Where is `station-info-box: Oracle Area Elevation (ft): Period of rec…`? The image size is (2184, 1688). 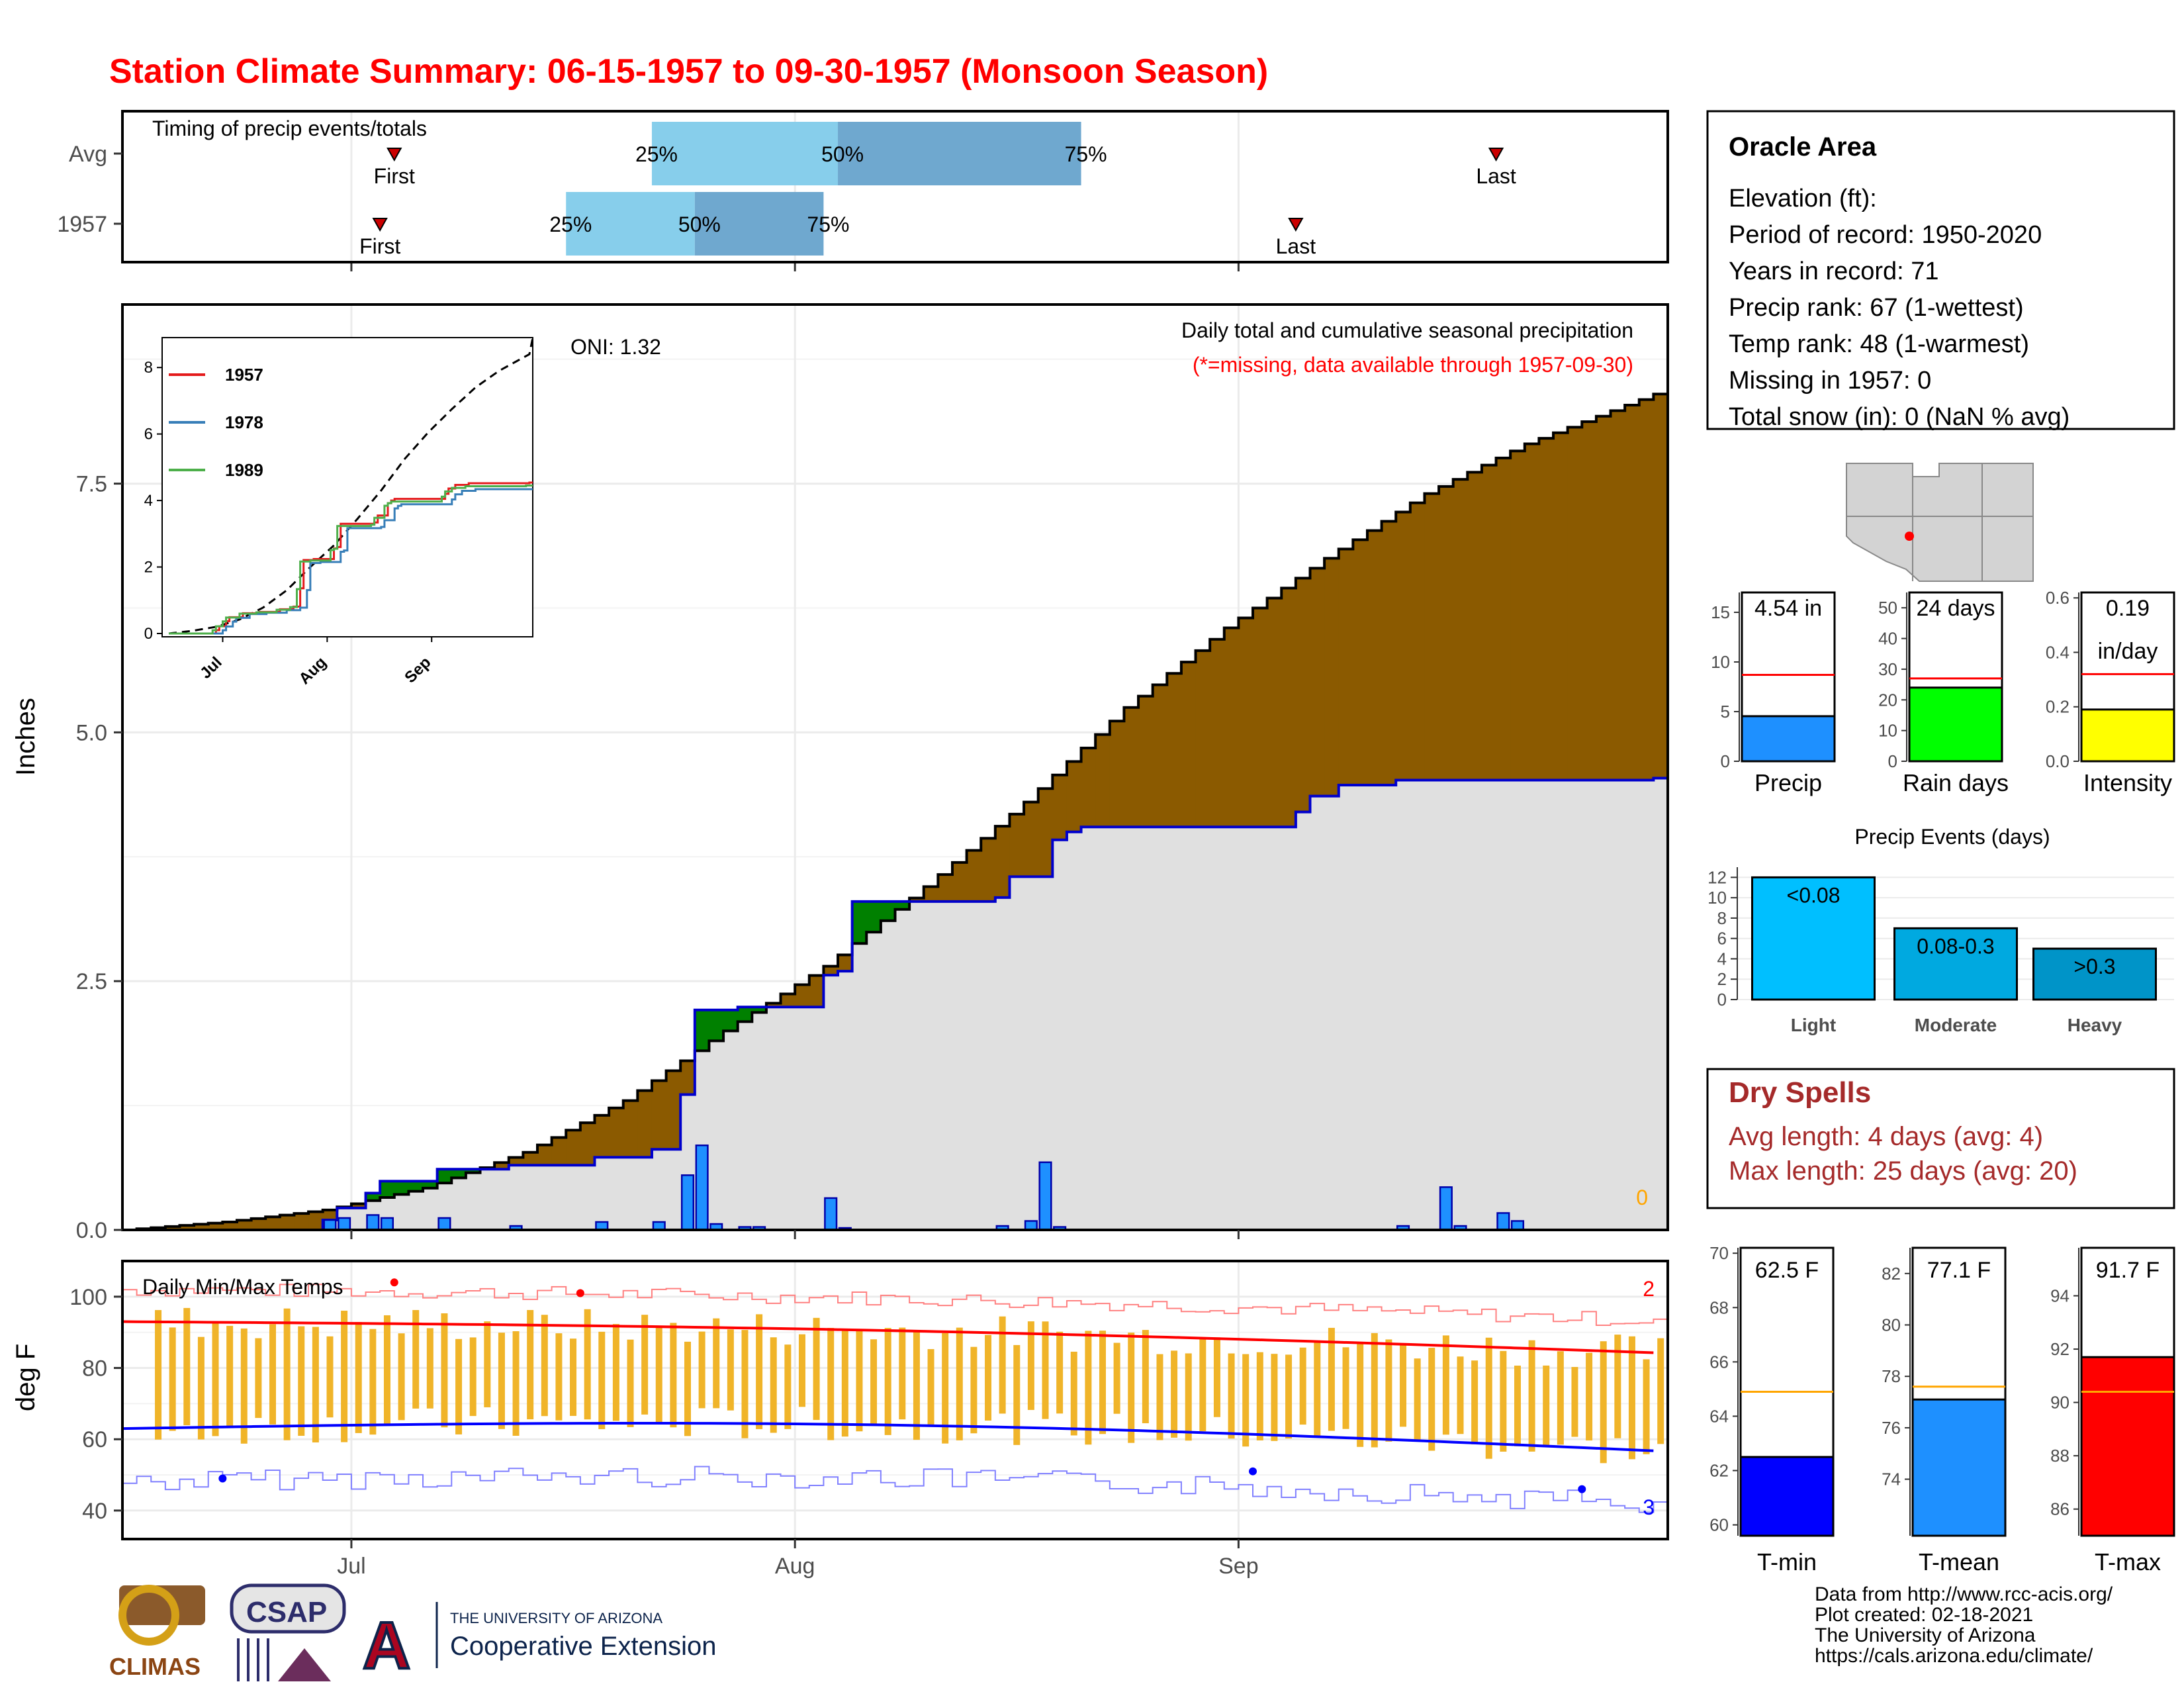 station-info-box: Oracle Area Elevation (ft): Period of rec… is located at coordinates (1940, 270).